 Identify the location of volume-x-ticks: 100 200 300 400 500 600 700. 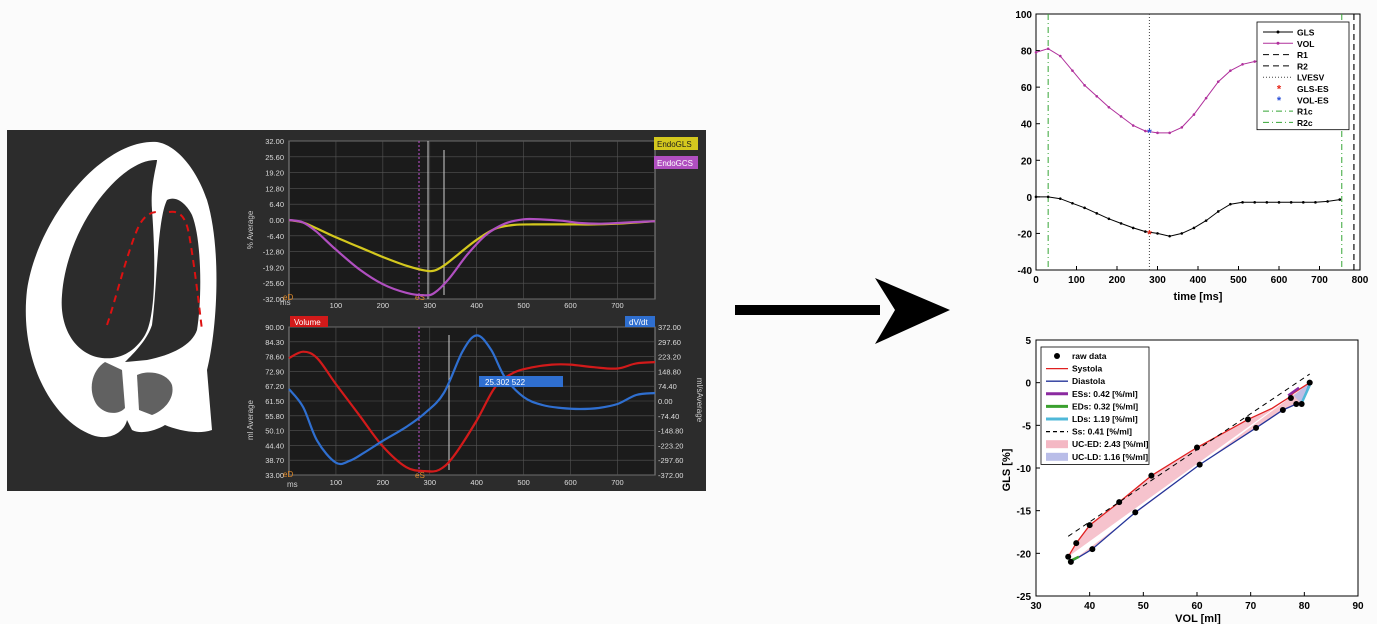
(477, 482).